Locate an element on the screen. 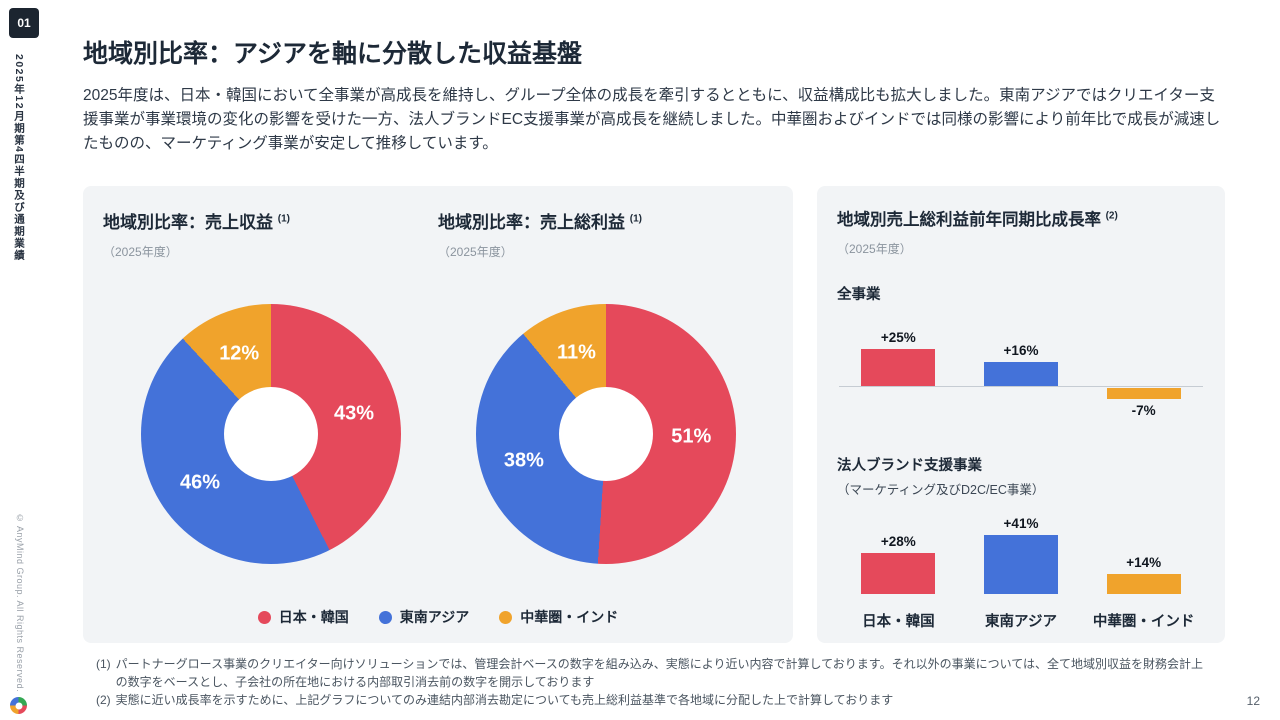  chapter-number-badge: 01 is located at coordinates (24, 23).